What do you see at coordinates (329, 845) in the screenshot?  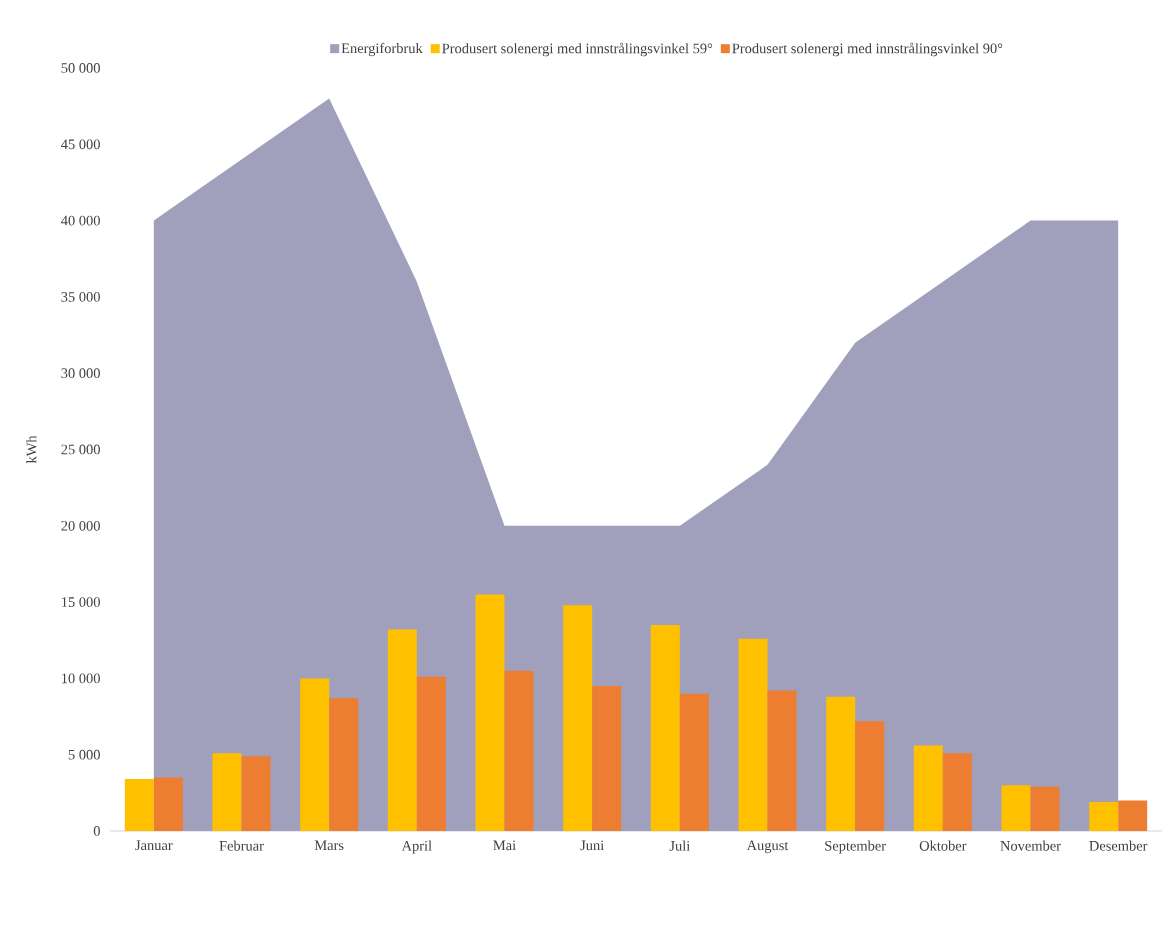 I see `x-tick-label: Mars` at bounding box center [329, 845].